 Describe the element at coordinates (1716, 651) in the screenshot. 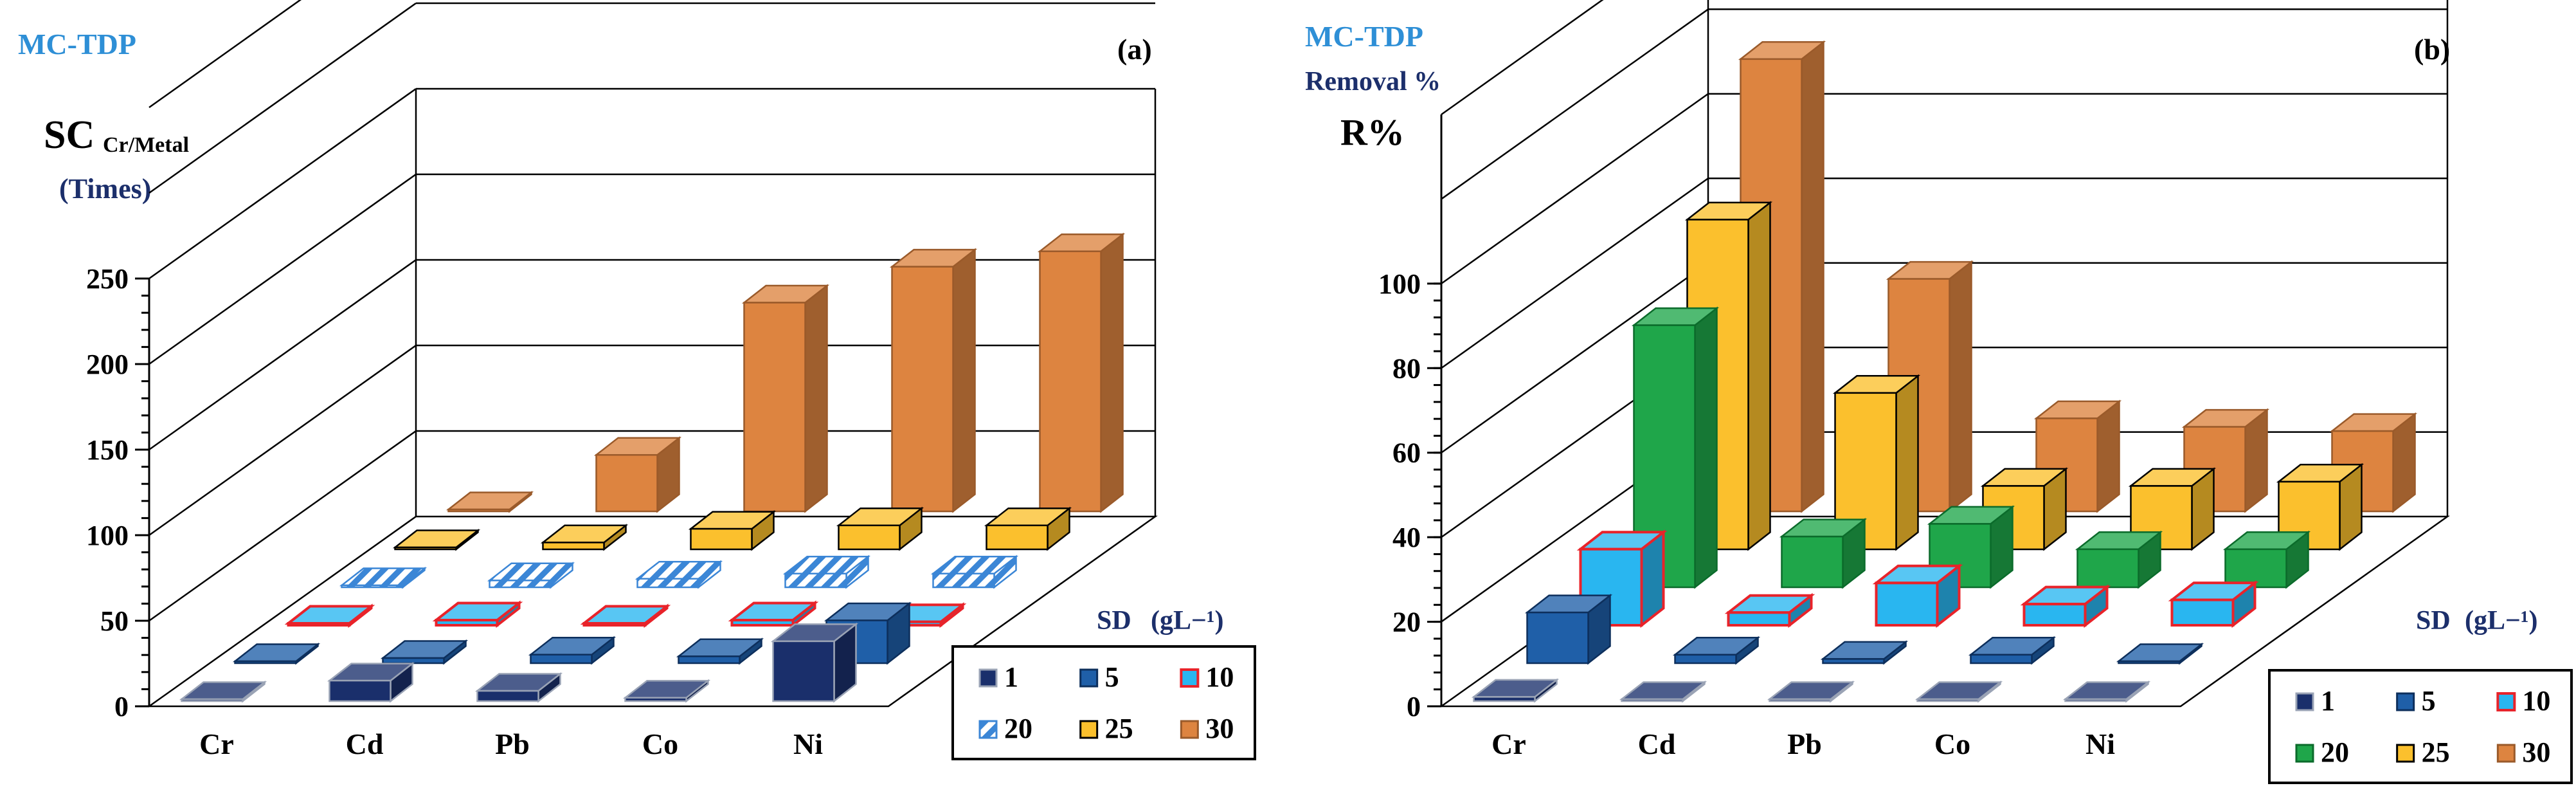

I see `bar-5-Cd` at that location.